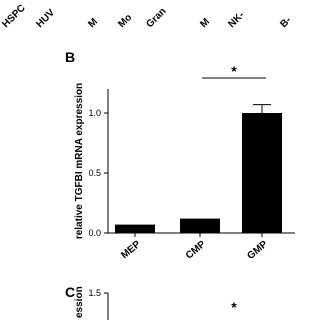 Image resolution: width=320 pixels, height=320 pixels. Describe the element at coordinates (45, 18) in the screenshot. I see `column-label: HUV` at that location.